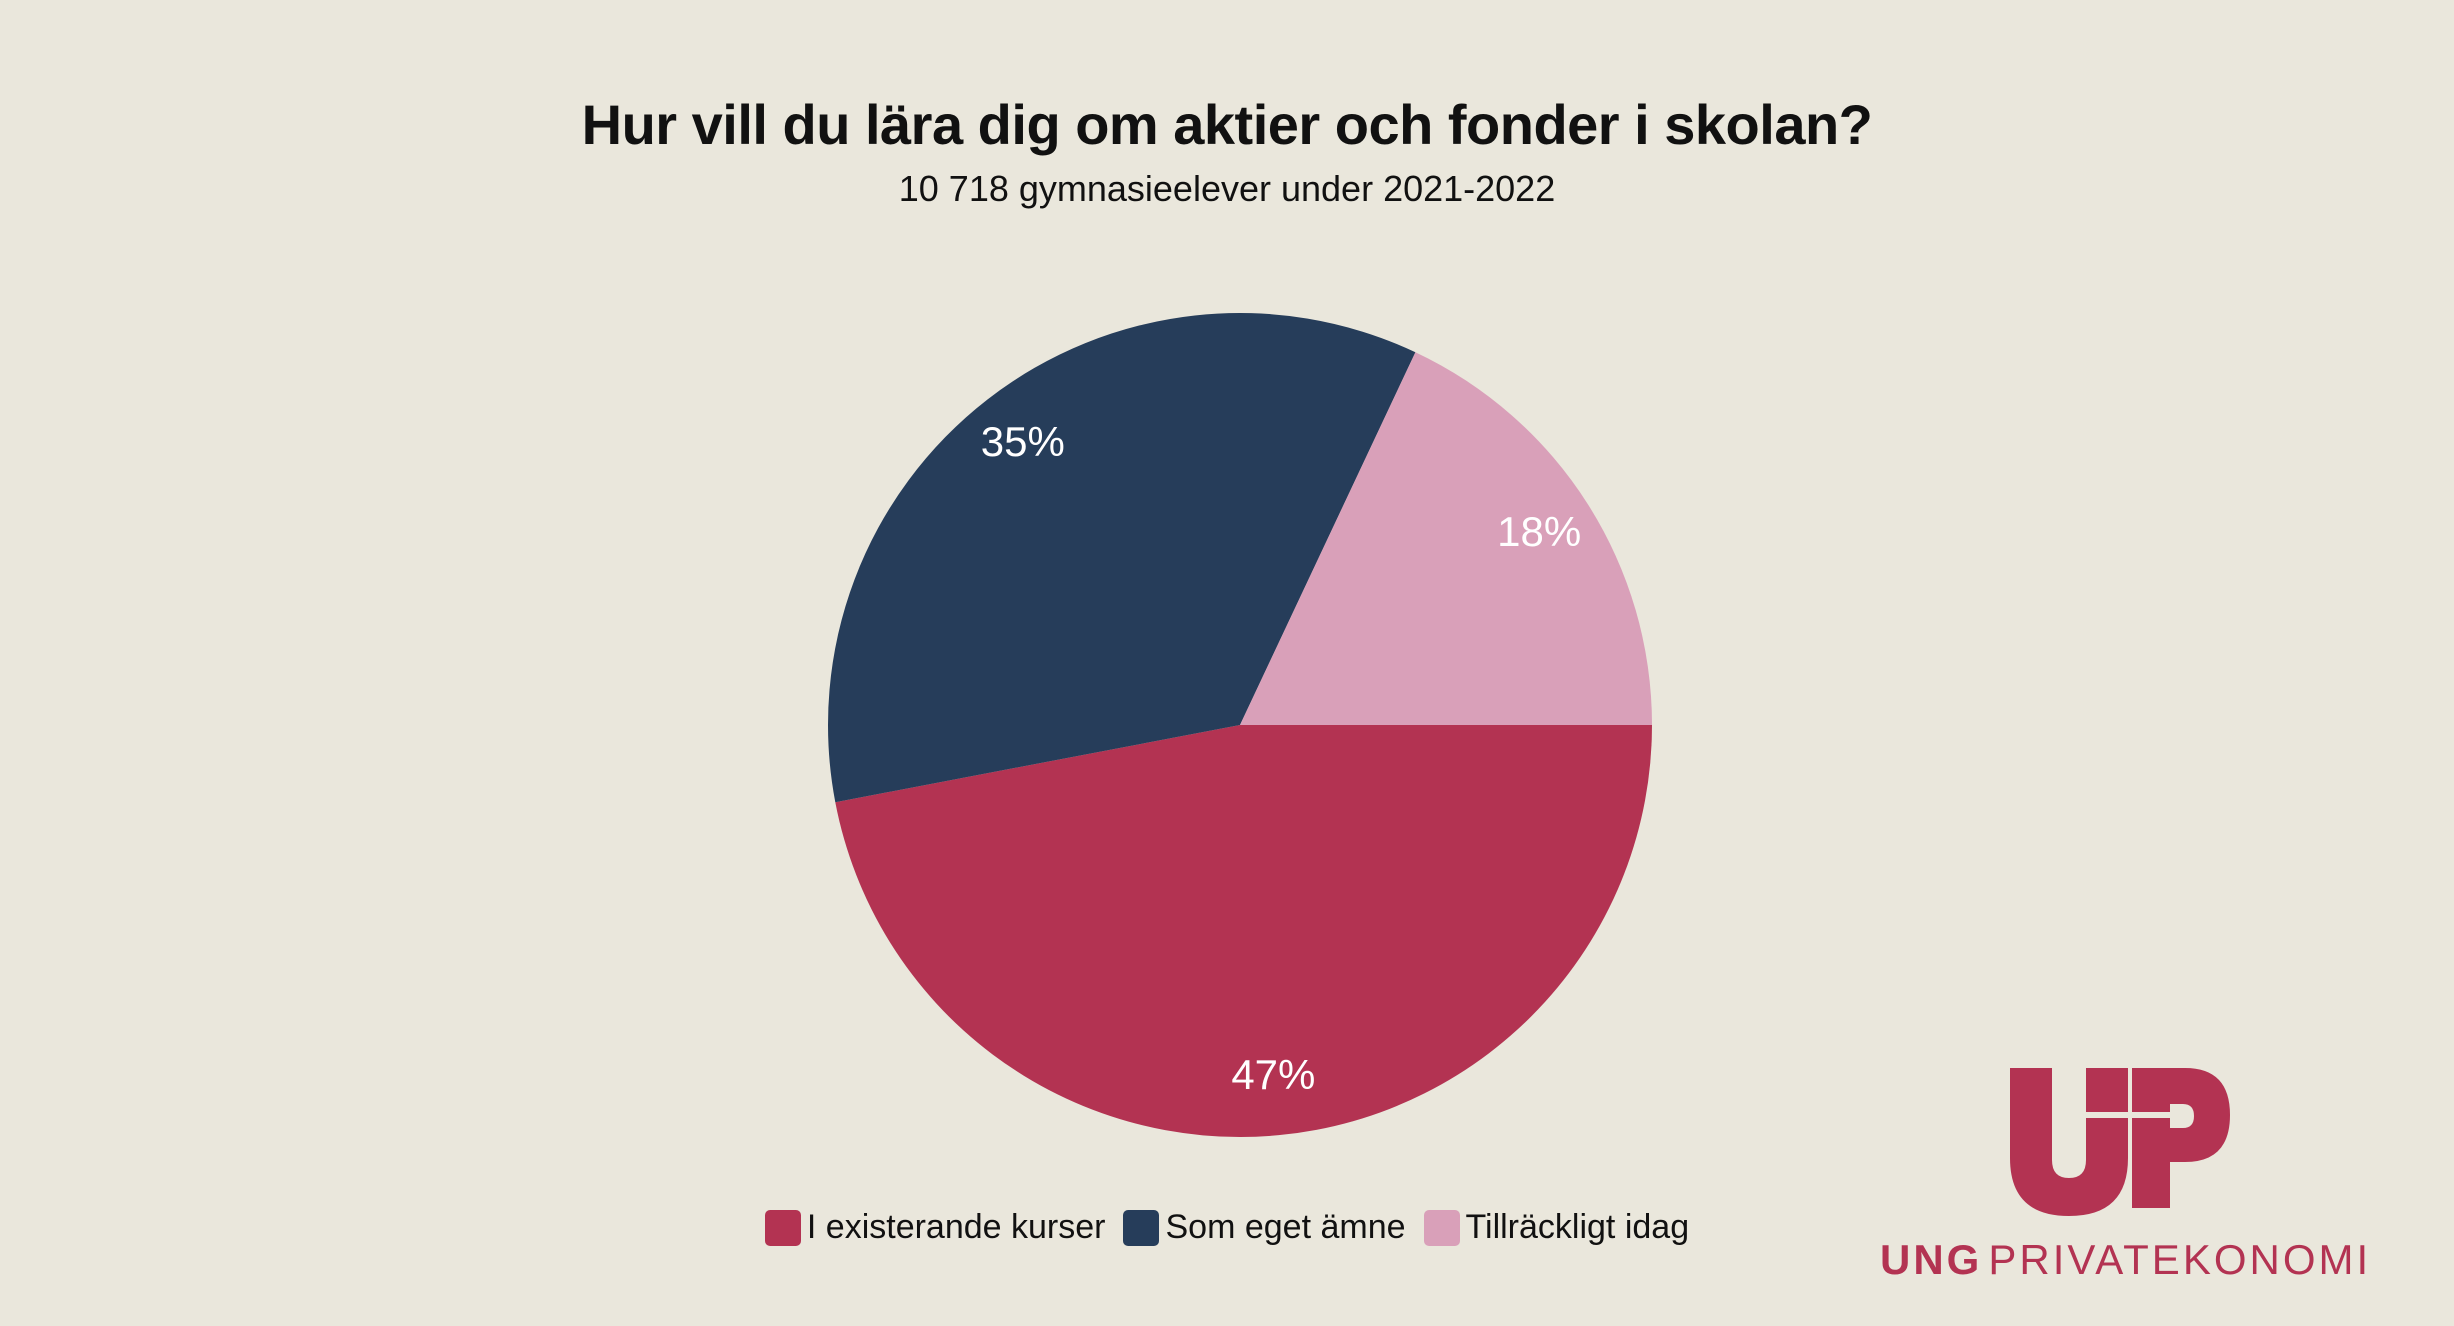 The image size is (2454, 1326). What do you see at coordinates (1141, 1227) in the screenshot?
I see `legend-swatch-own-subject` at bounding box center [1141, 1227].